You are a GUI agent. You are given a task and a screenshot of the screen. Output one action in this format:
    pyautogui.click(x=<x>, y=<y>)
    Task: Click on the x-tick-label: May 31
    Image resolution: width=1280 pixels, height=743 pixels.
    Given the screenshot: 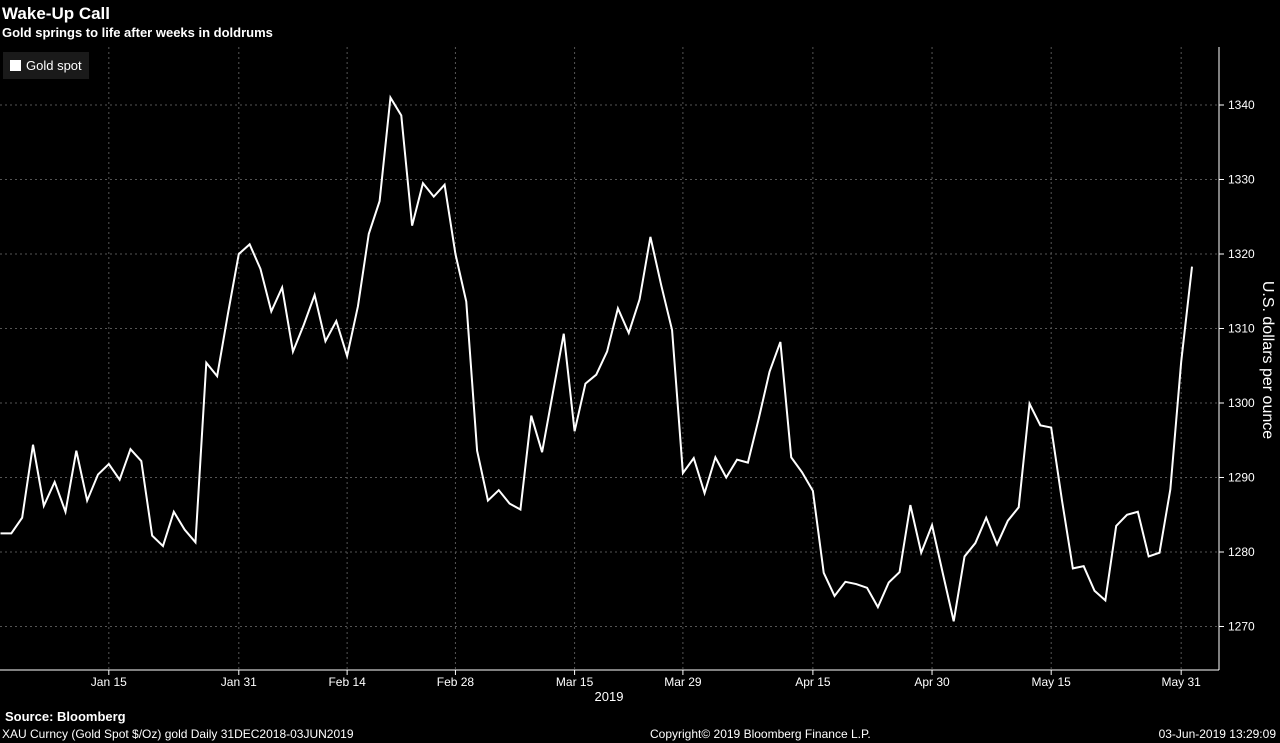 What is the action you would take?
    pyautogui.click(x=1181, y=682)
    